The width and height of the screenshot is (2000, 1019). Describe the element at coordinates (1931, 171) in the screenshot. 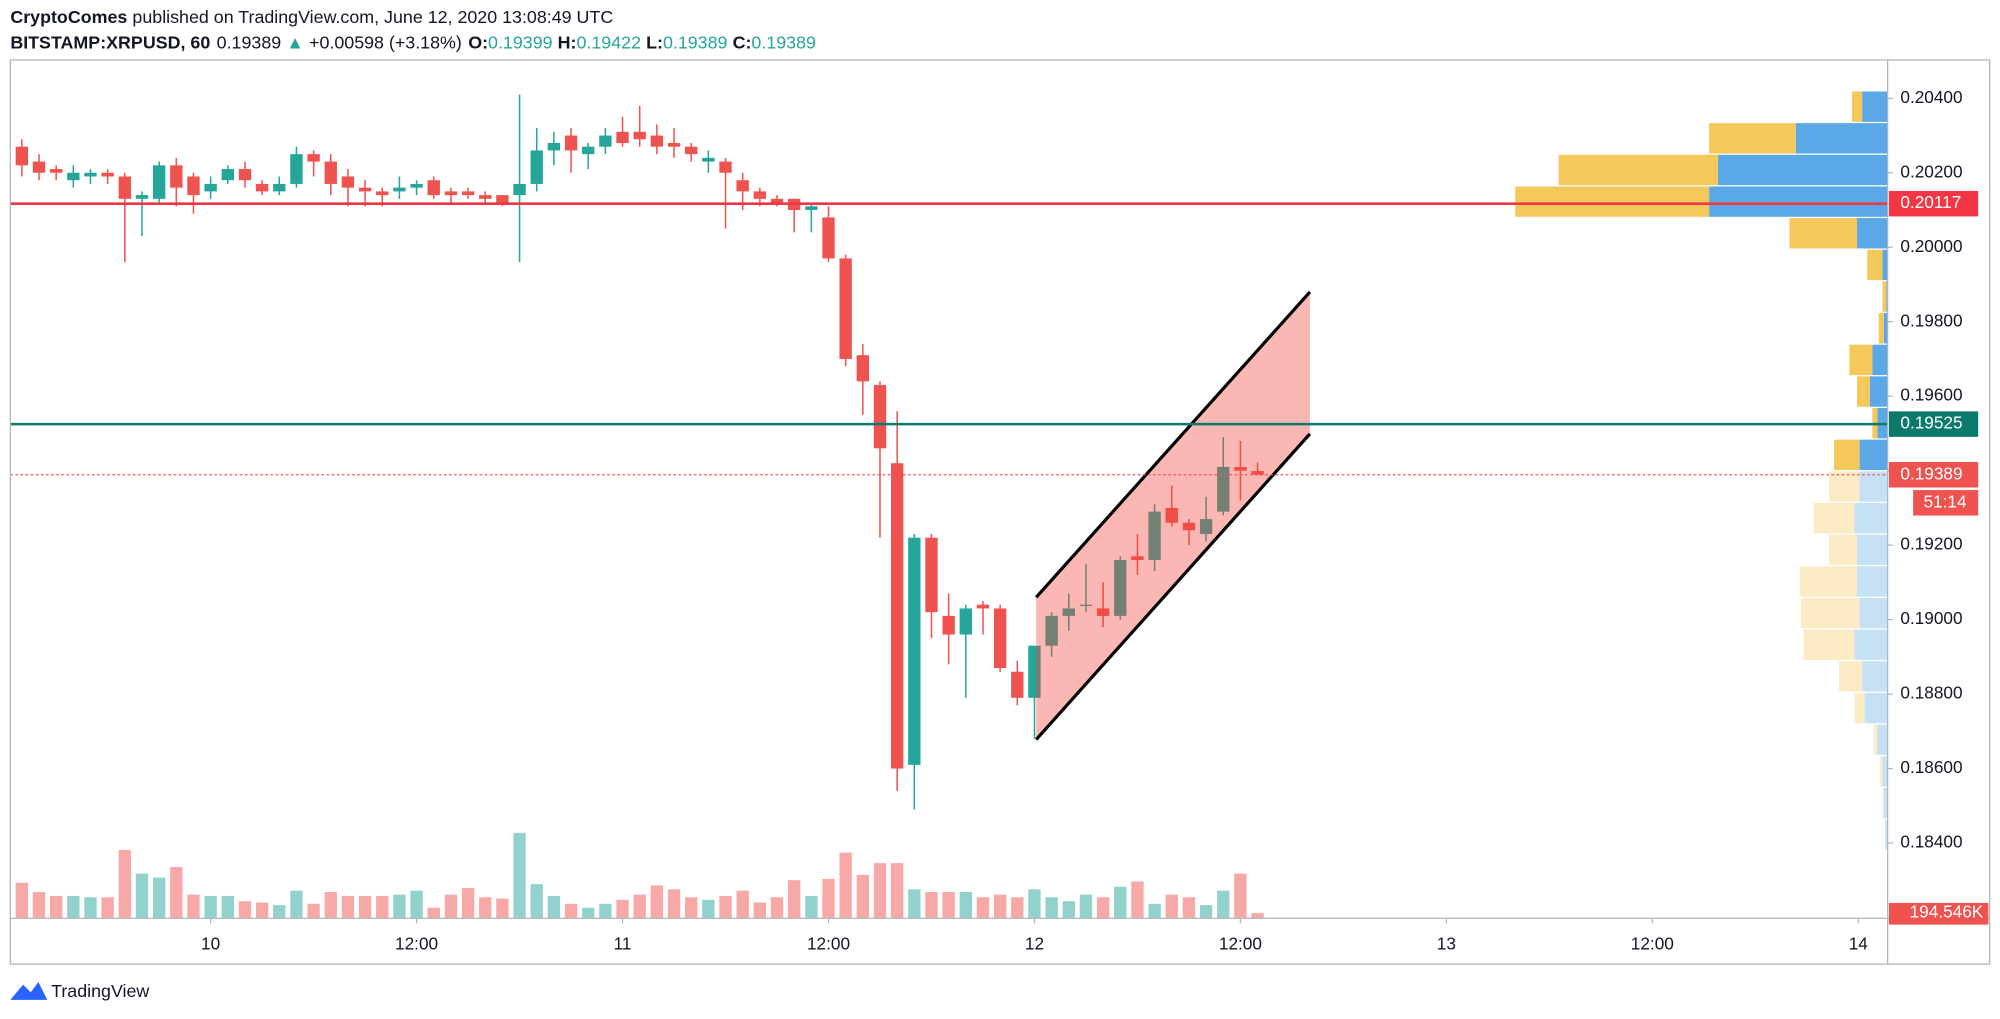

I see `y-tick-label: 0.20200` at that location.